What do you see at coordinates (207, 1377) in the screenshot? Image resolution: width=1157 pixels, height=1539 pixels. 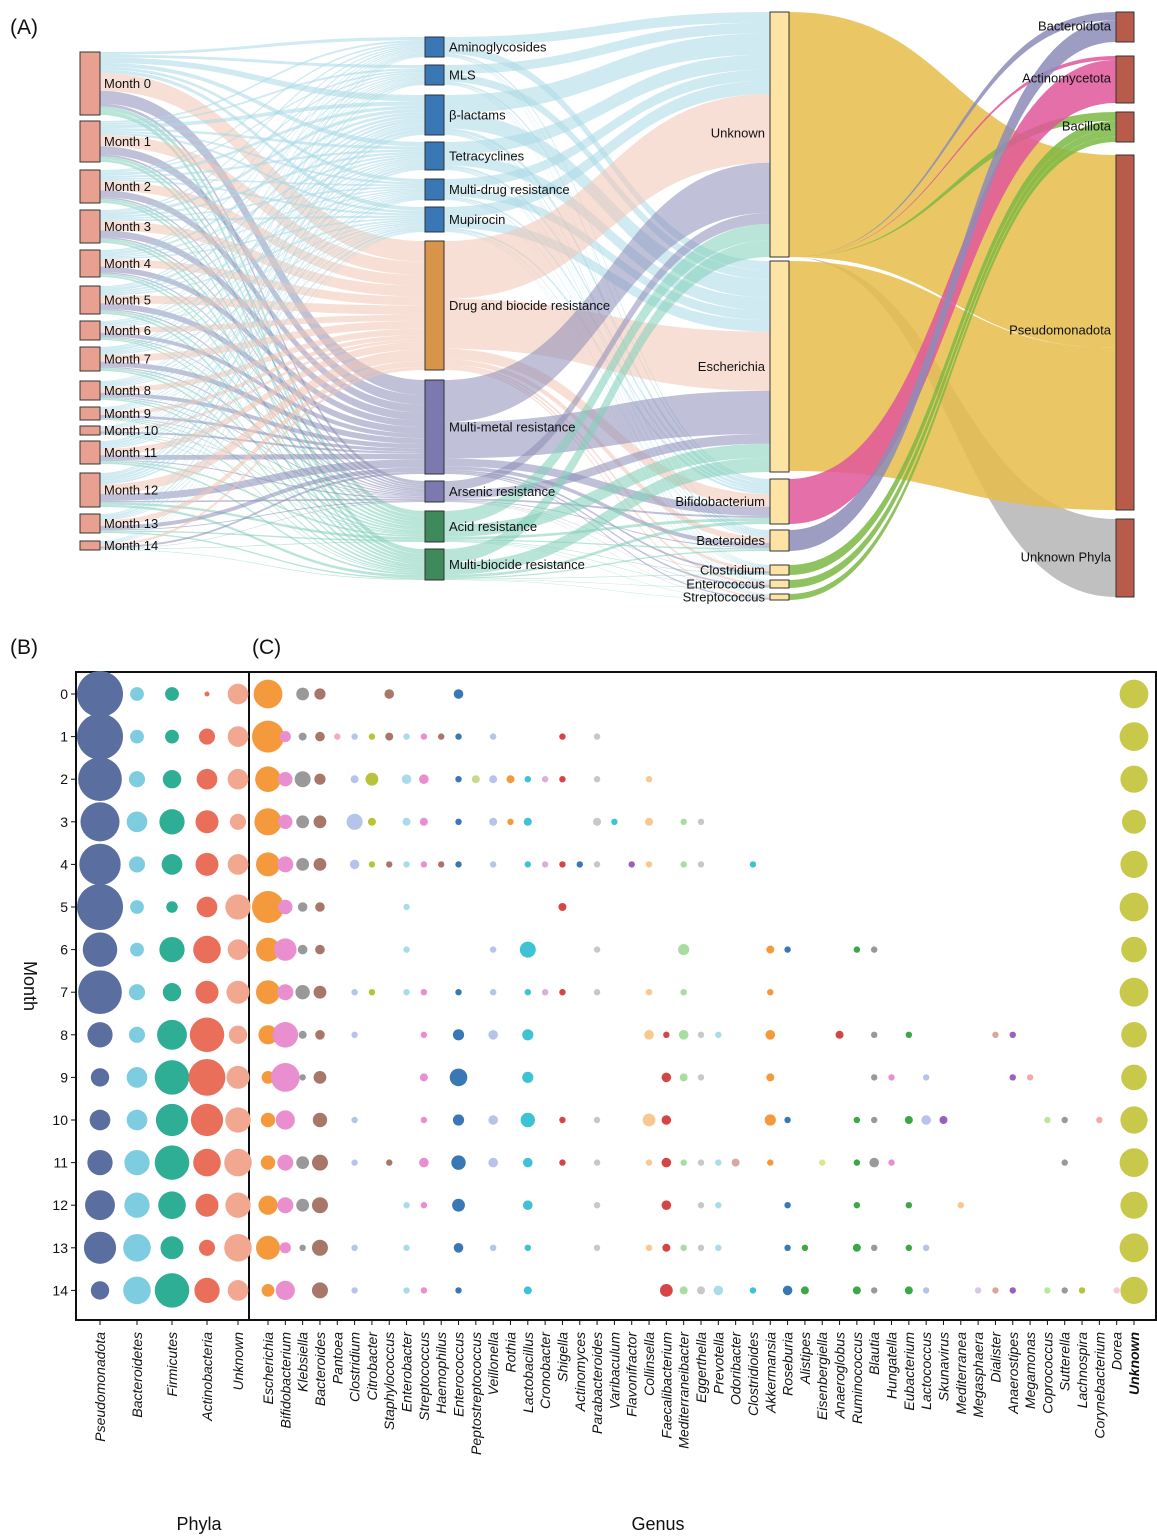 I see `phylum-tick-label: Actinobacteria` at bounding box center [207, 1377].